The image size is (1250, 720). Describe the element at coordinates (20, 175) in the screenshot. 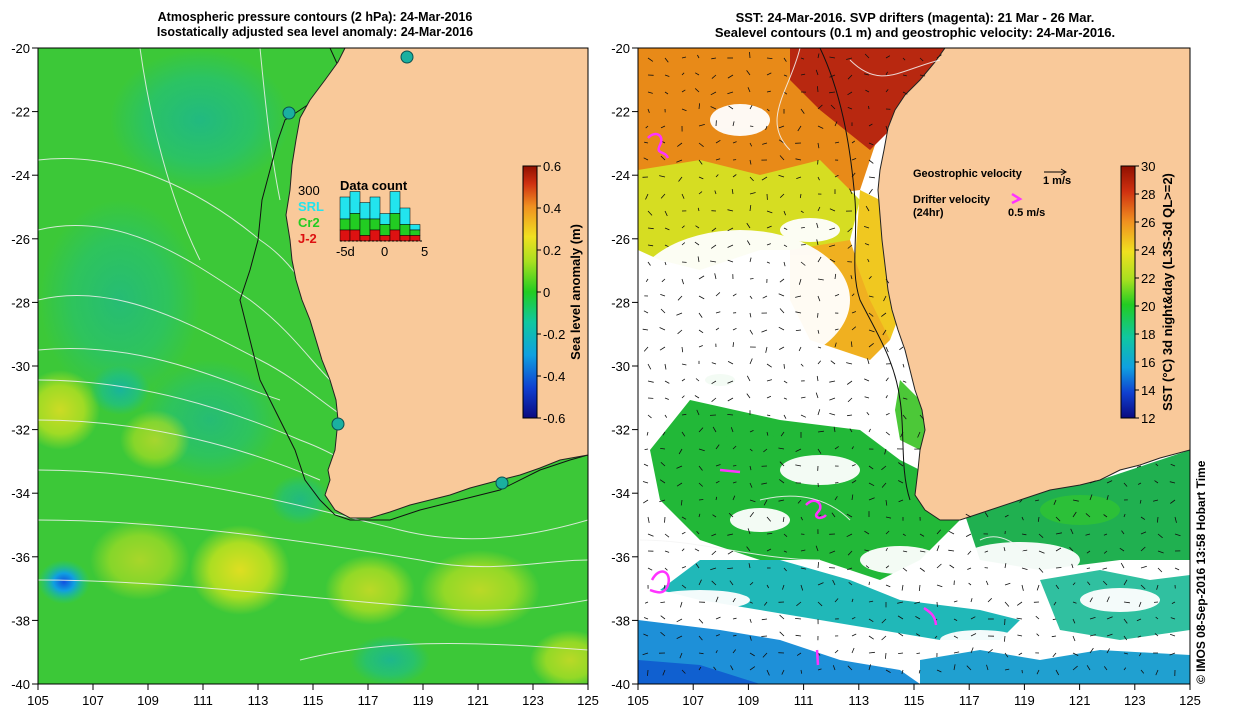

I see `y-tick-label: -24` at that location.